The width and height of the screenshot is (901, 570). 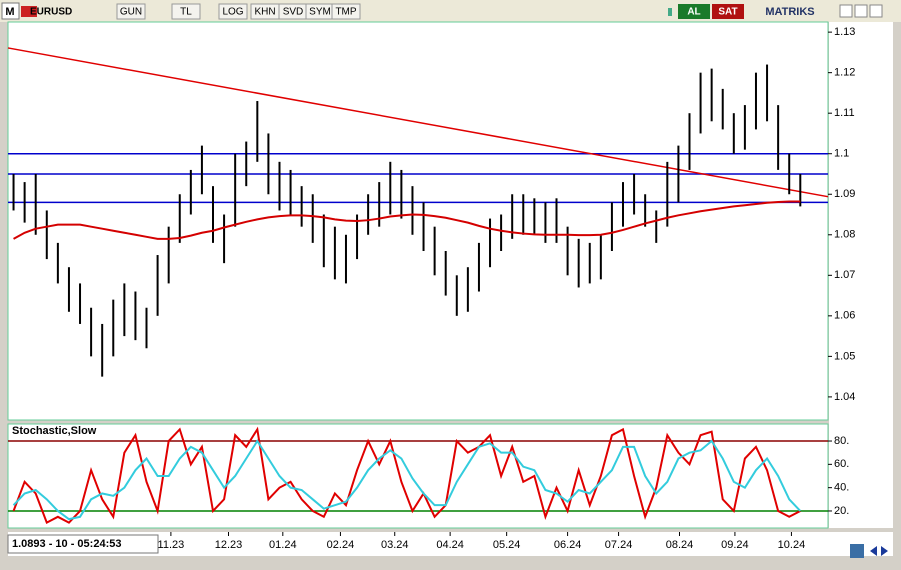 I want to click on toolbar-button-label: SVD, so click(x=293, y=12).